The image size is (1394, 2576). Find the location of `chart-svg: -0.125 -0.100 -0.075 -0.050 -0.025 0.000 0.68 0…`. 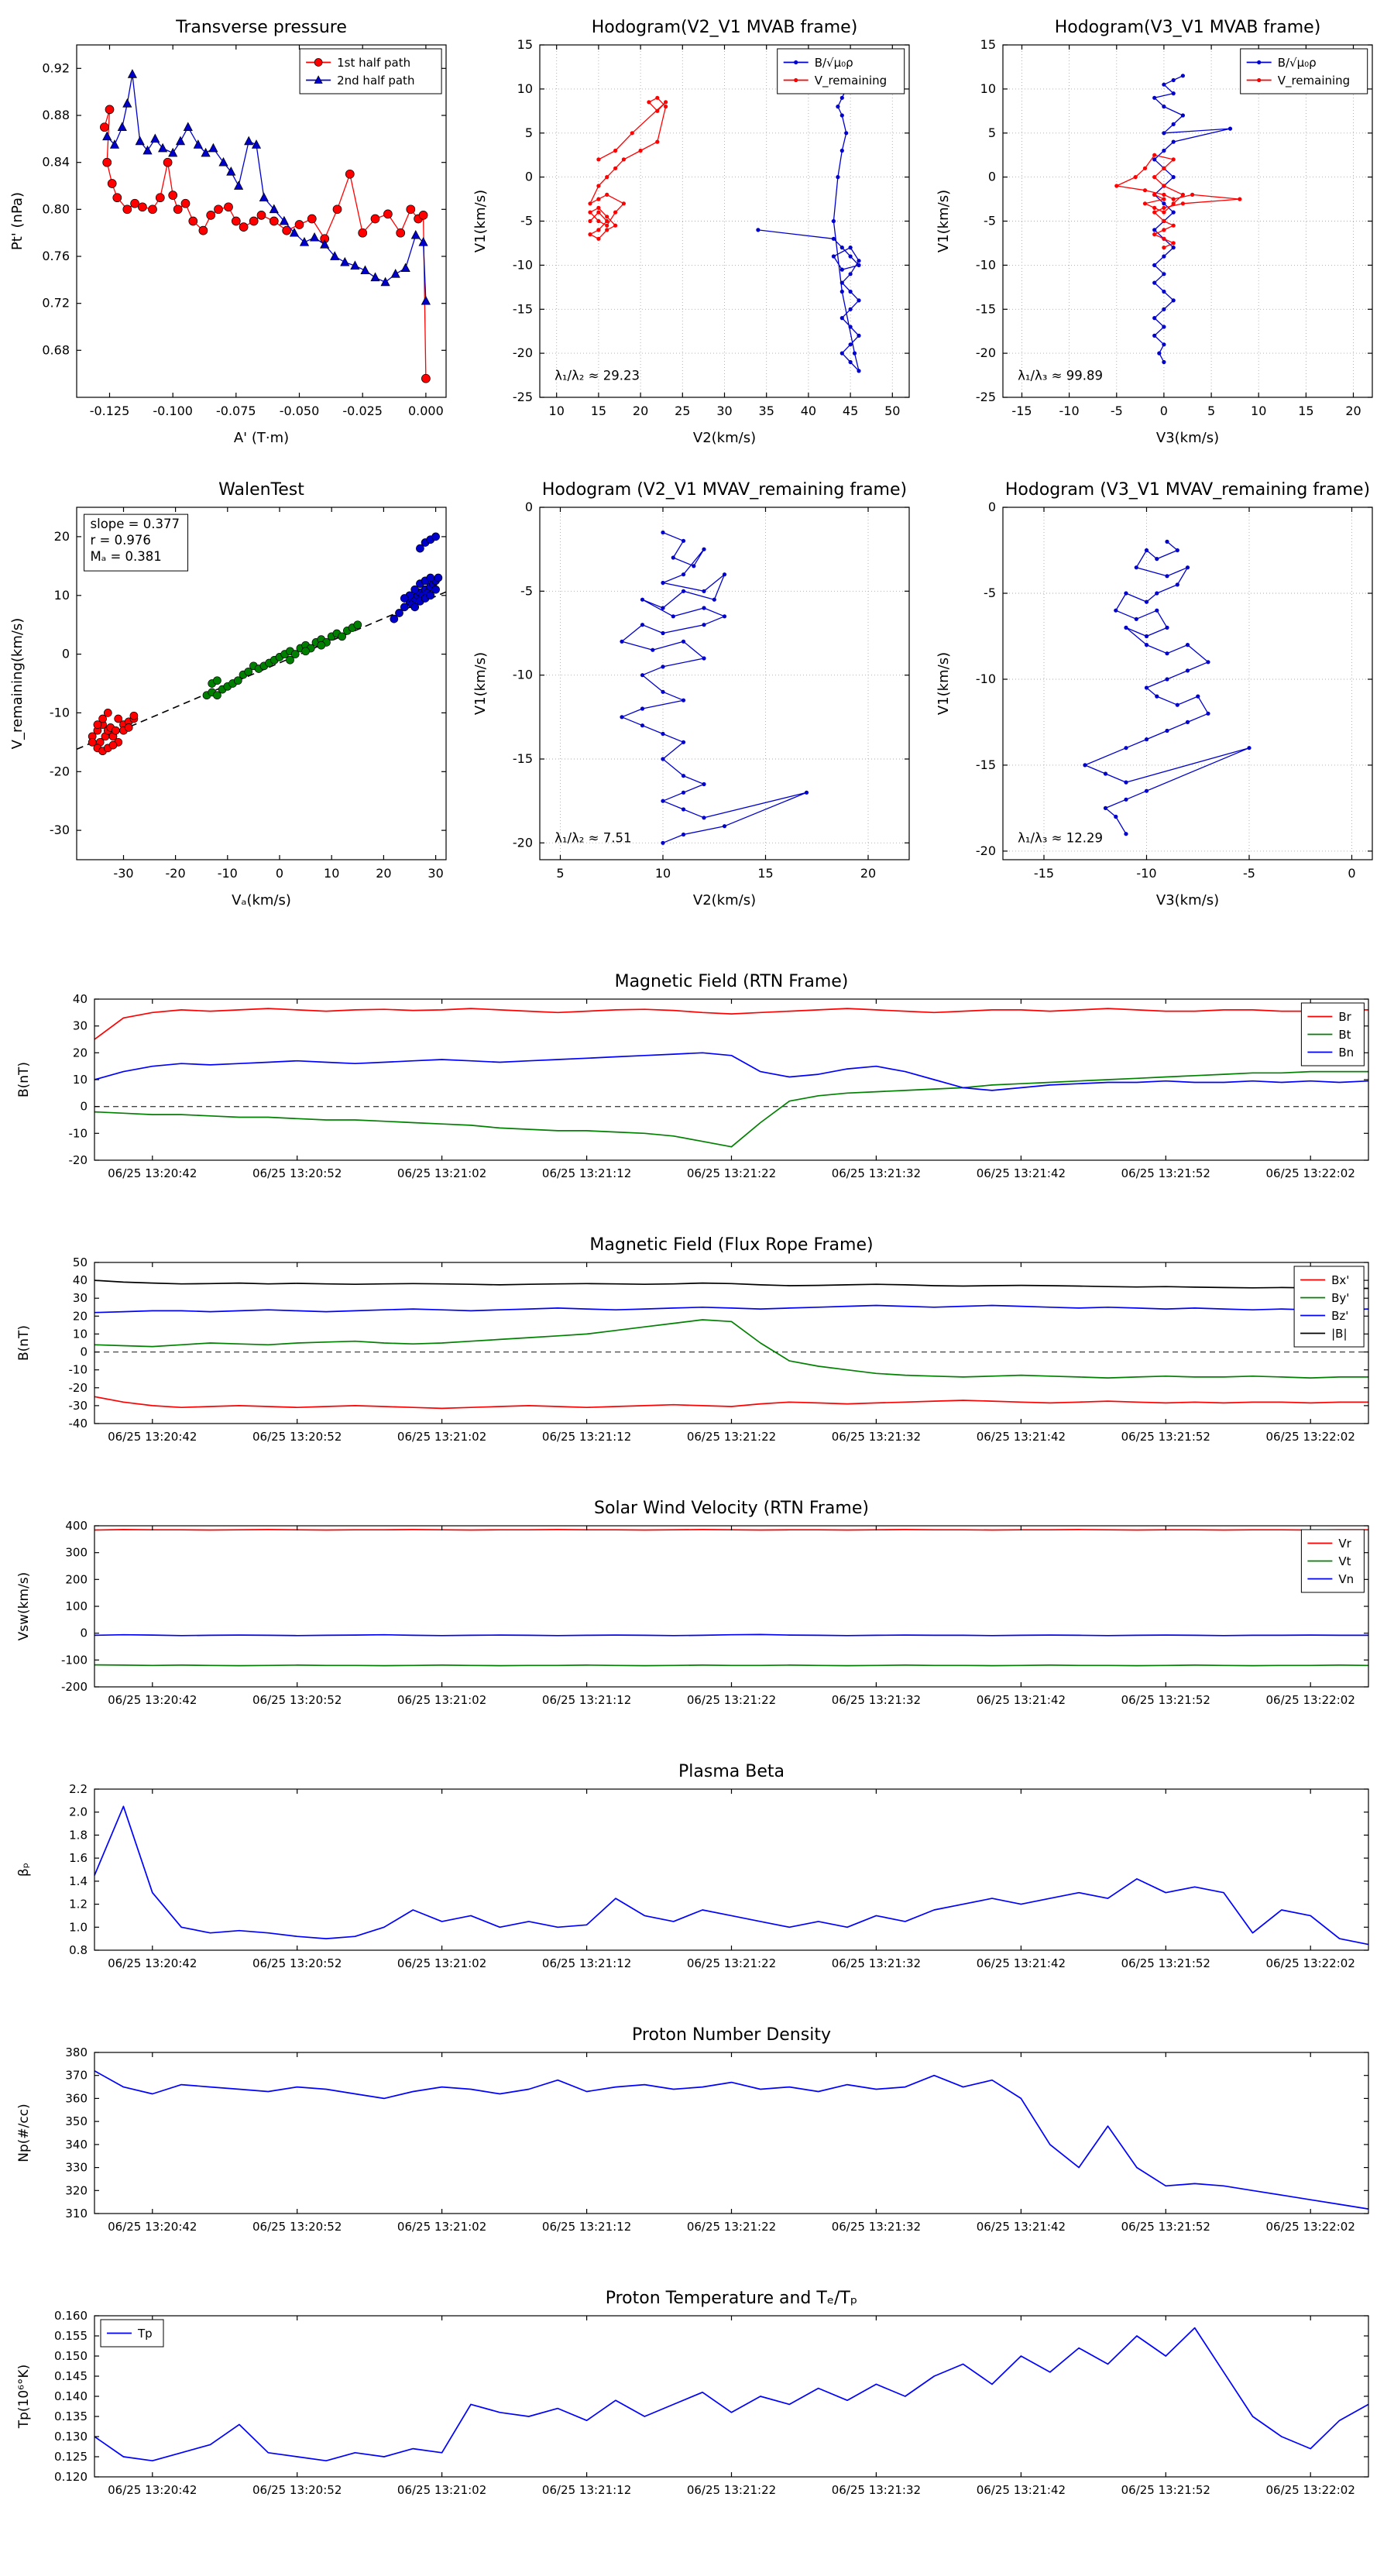

chart-svg: -0.125 -0.100 -0.075 -0.050 -0.025 0.000 0.68 0… is located at coordinates (232, 230).